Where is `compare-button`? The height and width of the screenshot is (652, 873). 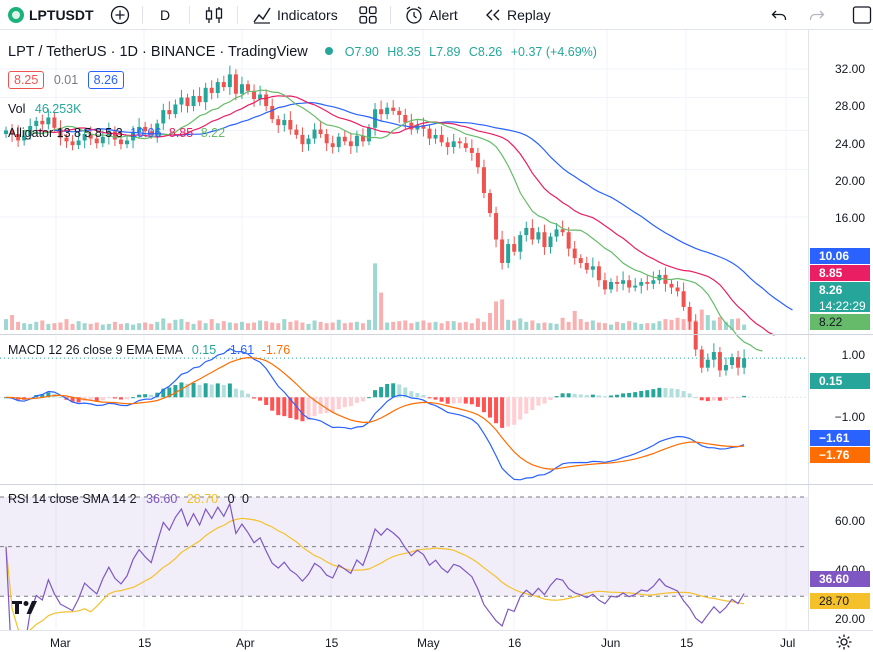
compare-button is located at coordinates (120, 14).